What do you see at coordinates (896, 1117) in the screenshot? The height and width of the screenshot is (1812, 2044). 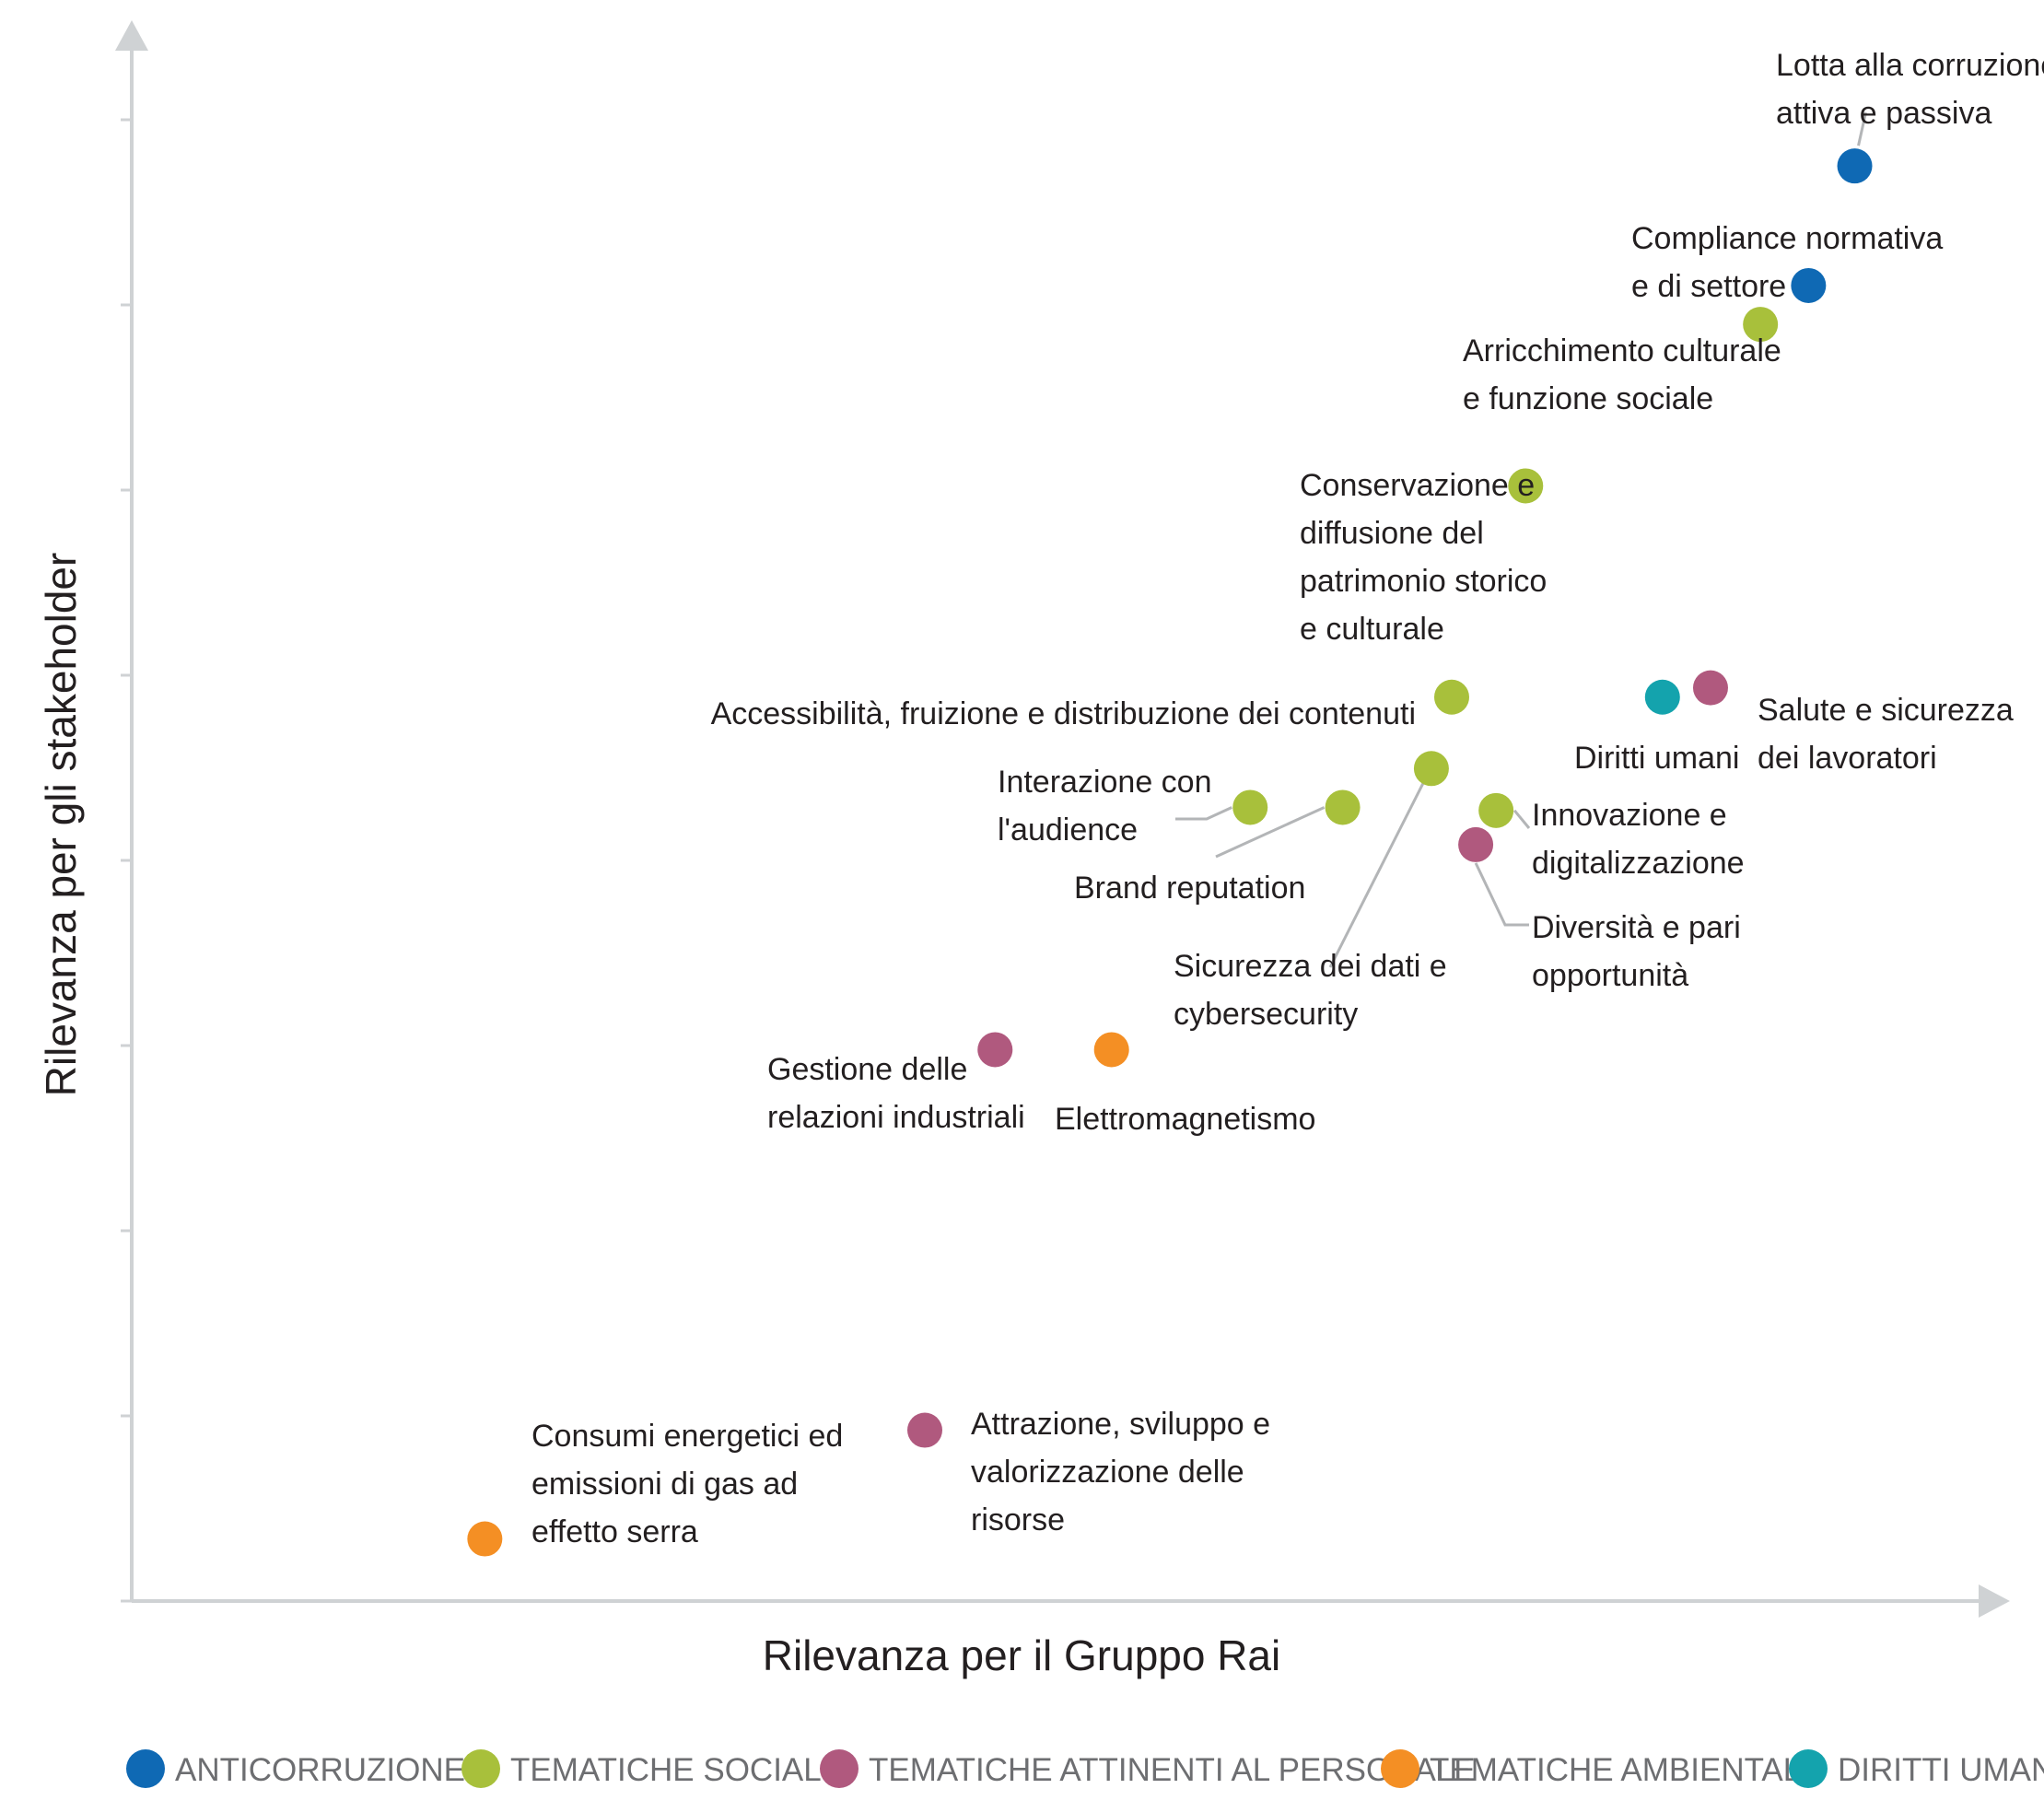 I see `point-label: relazioni industriali` at bounding box center [896, 1117].